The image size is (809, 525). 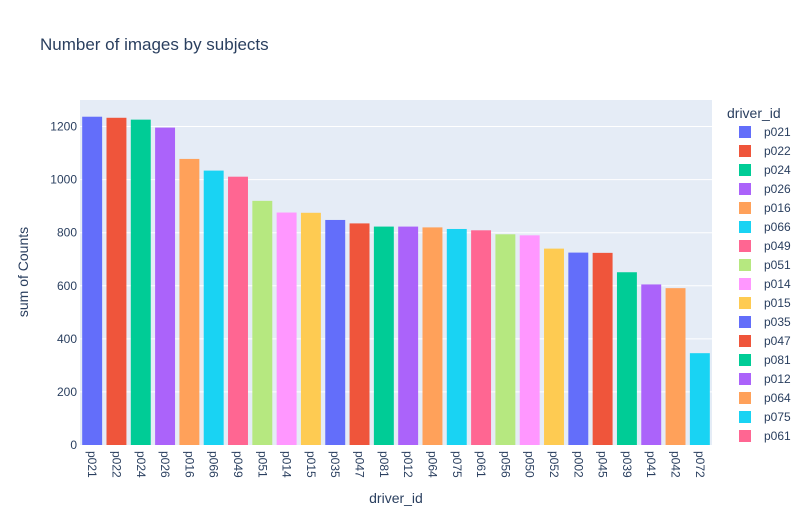 What do you see at coordinates (73, 445) in the screenshot?
I see `y-tick-label: 0` at bounding box center [73, 445].